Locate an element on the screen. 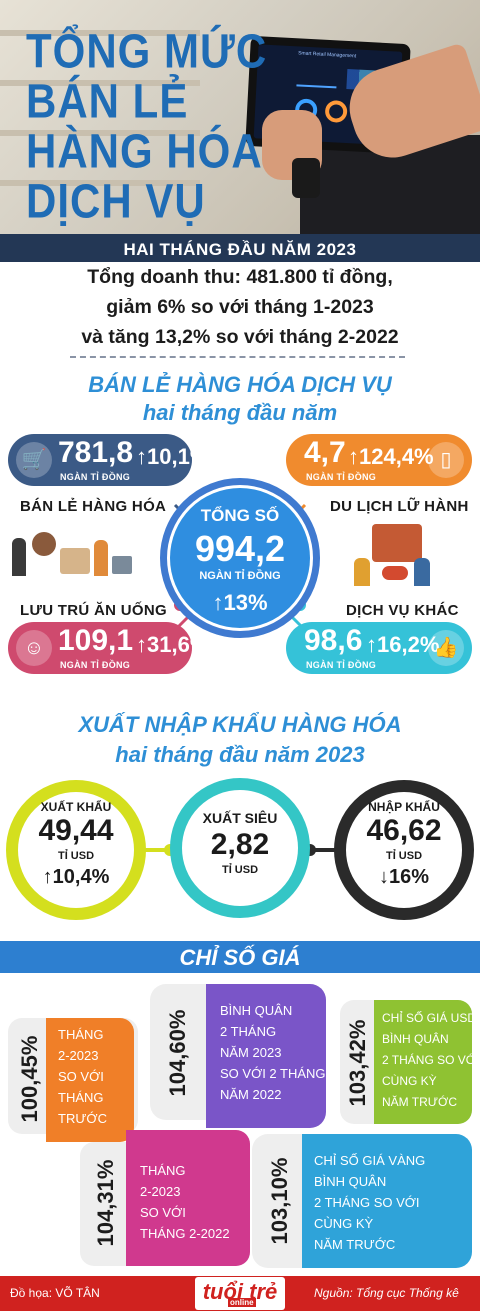 The height and width of the screenshot is (1311, 480). travel-pct: ↑124,4% is located at coordinates (391, 456).